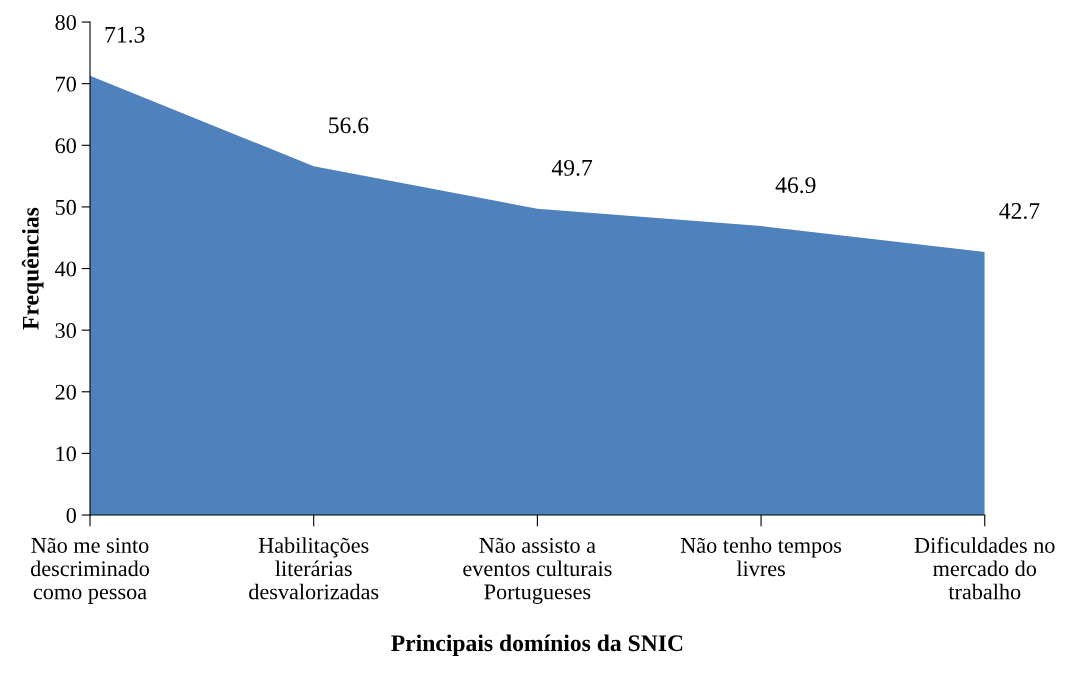 The width and height of the screenshot is (1078, 689). What do you see at coordinates (32, 268) in the screenshot?
I see `y-axis-title: Frequências` at bounding box center [32, 268].